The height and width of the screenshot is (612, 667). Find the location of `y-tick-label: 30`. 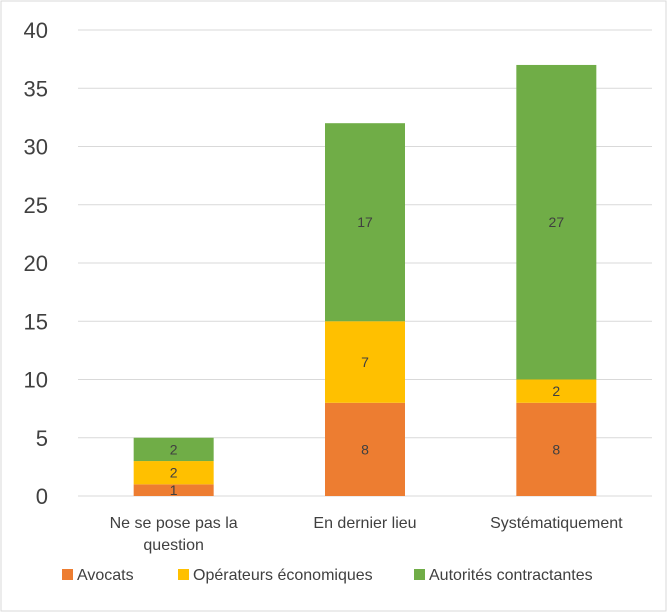

y-tick-label: 30 is located at coordinates (36, 147).